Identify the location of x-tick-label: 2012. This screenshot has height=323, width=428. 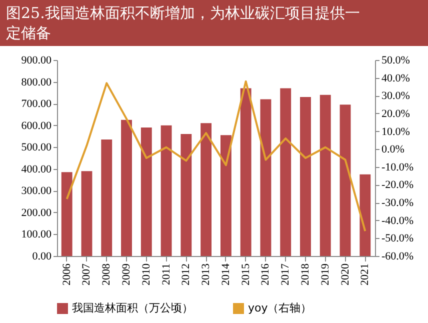
(186, 275).